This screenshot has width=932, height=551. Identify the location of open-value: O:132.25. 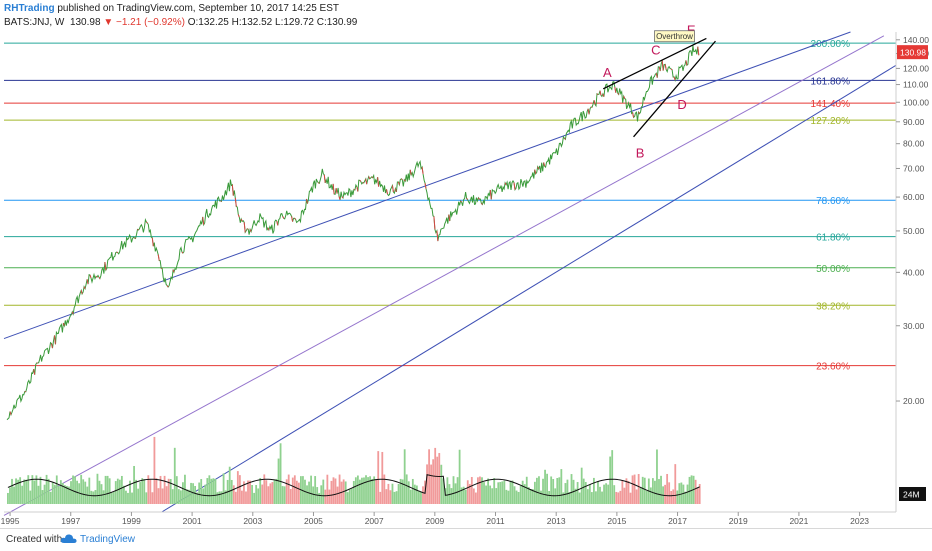
(208, 22).